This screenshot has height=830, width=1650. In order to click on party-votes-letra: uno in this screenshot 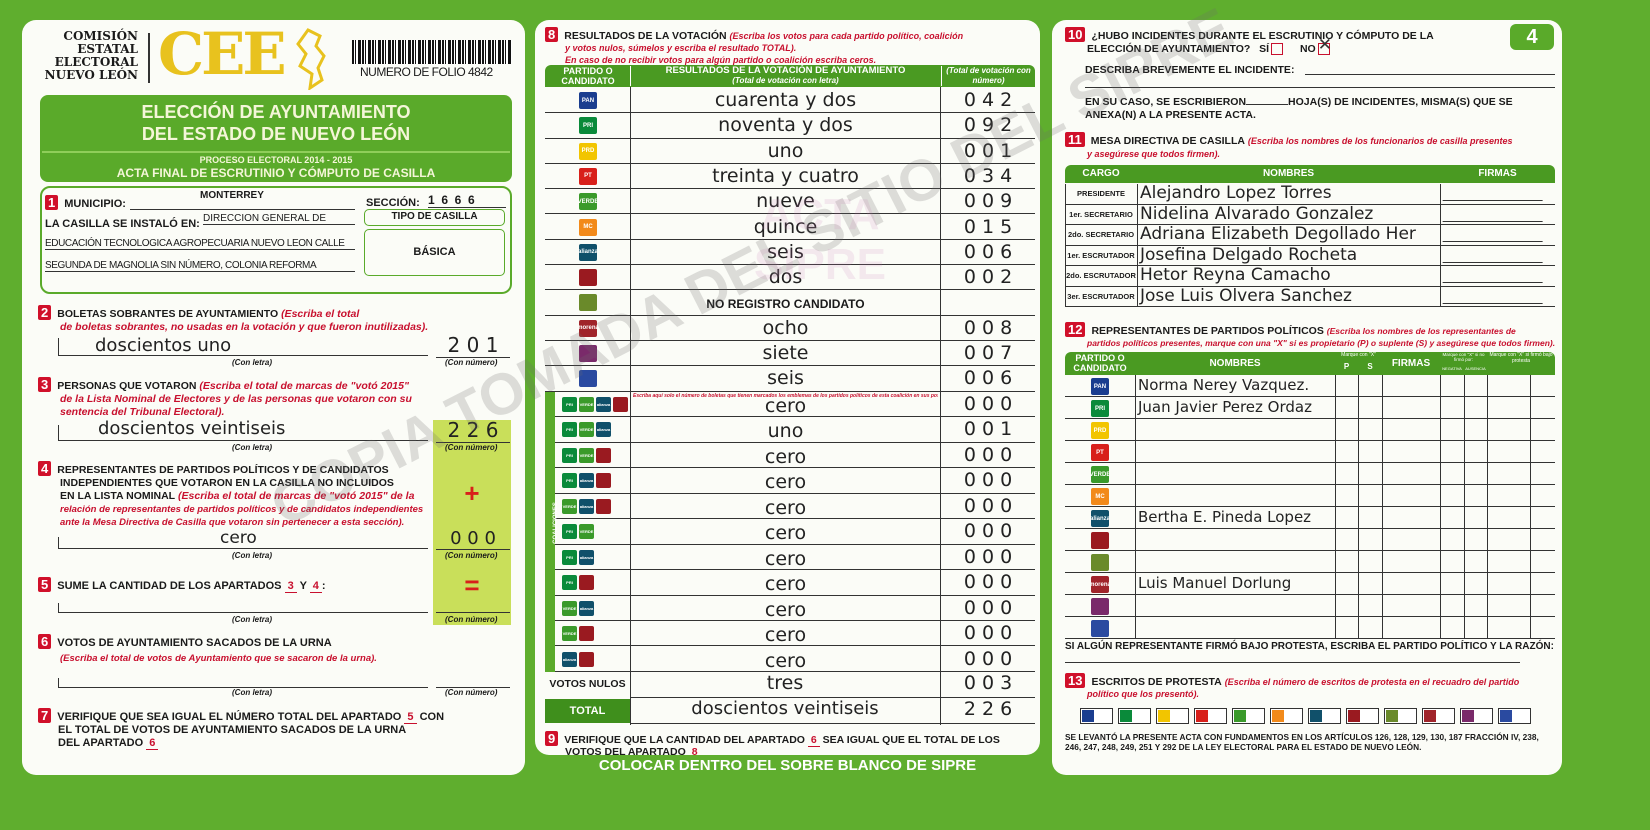, I will do `click(785, 150)`.